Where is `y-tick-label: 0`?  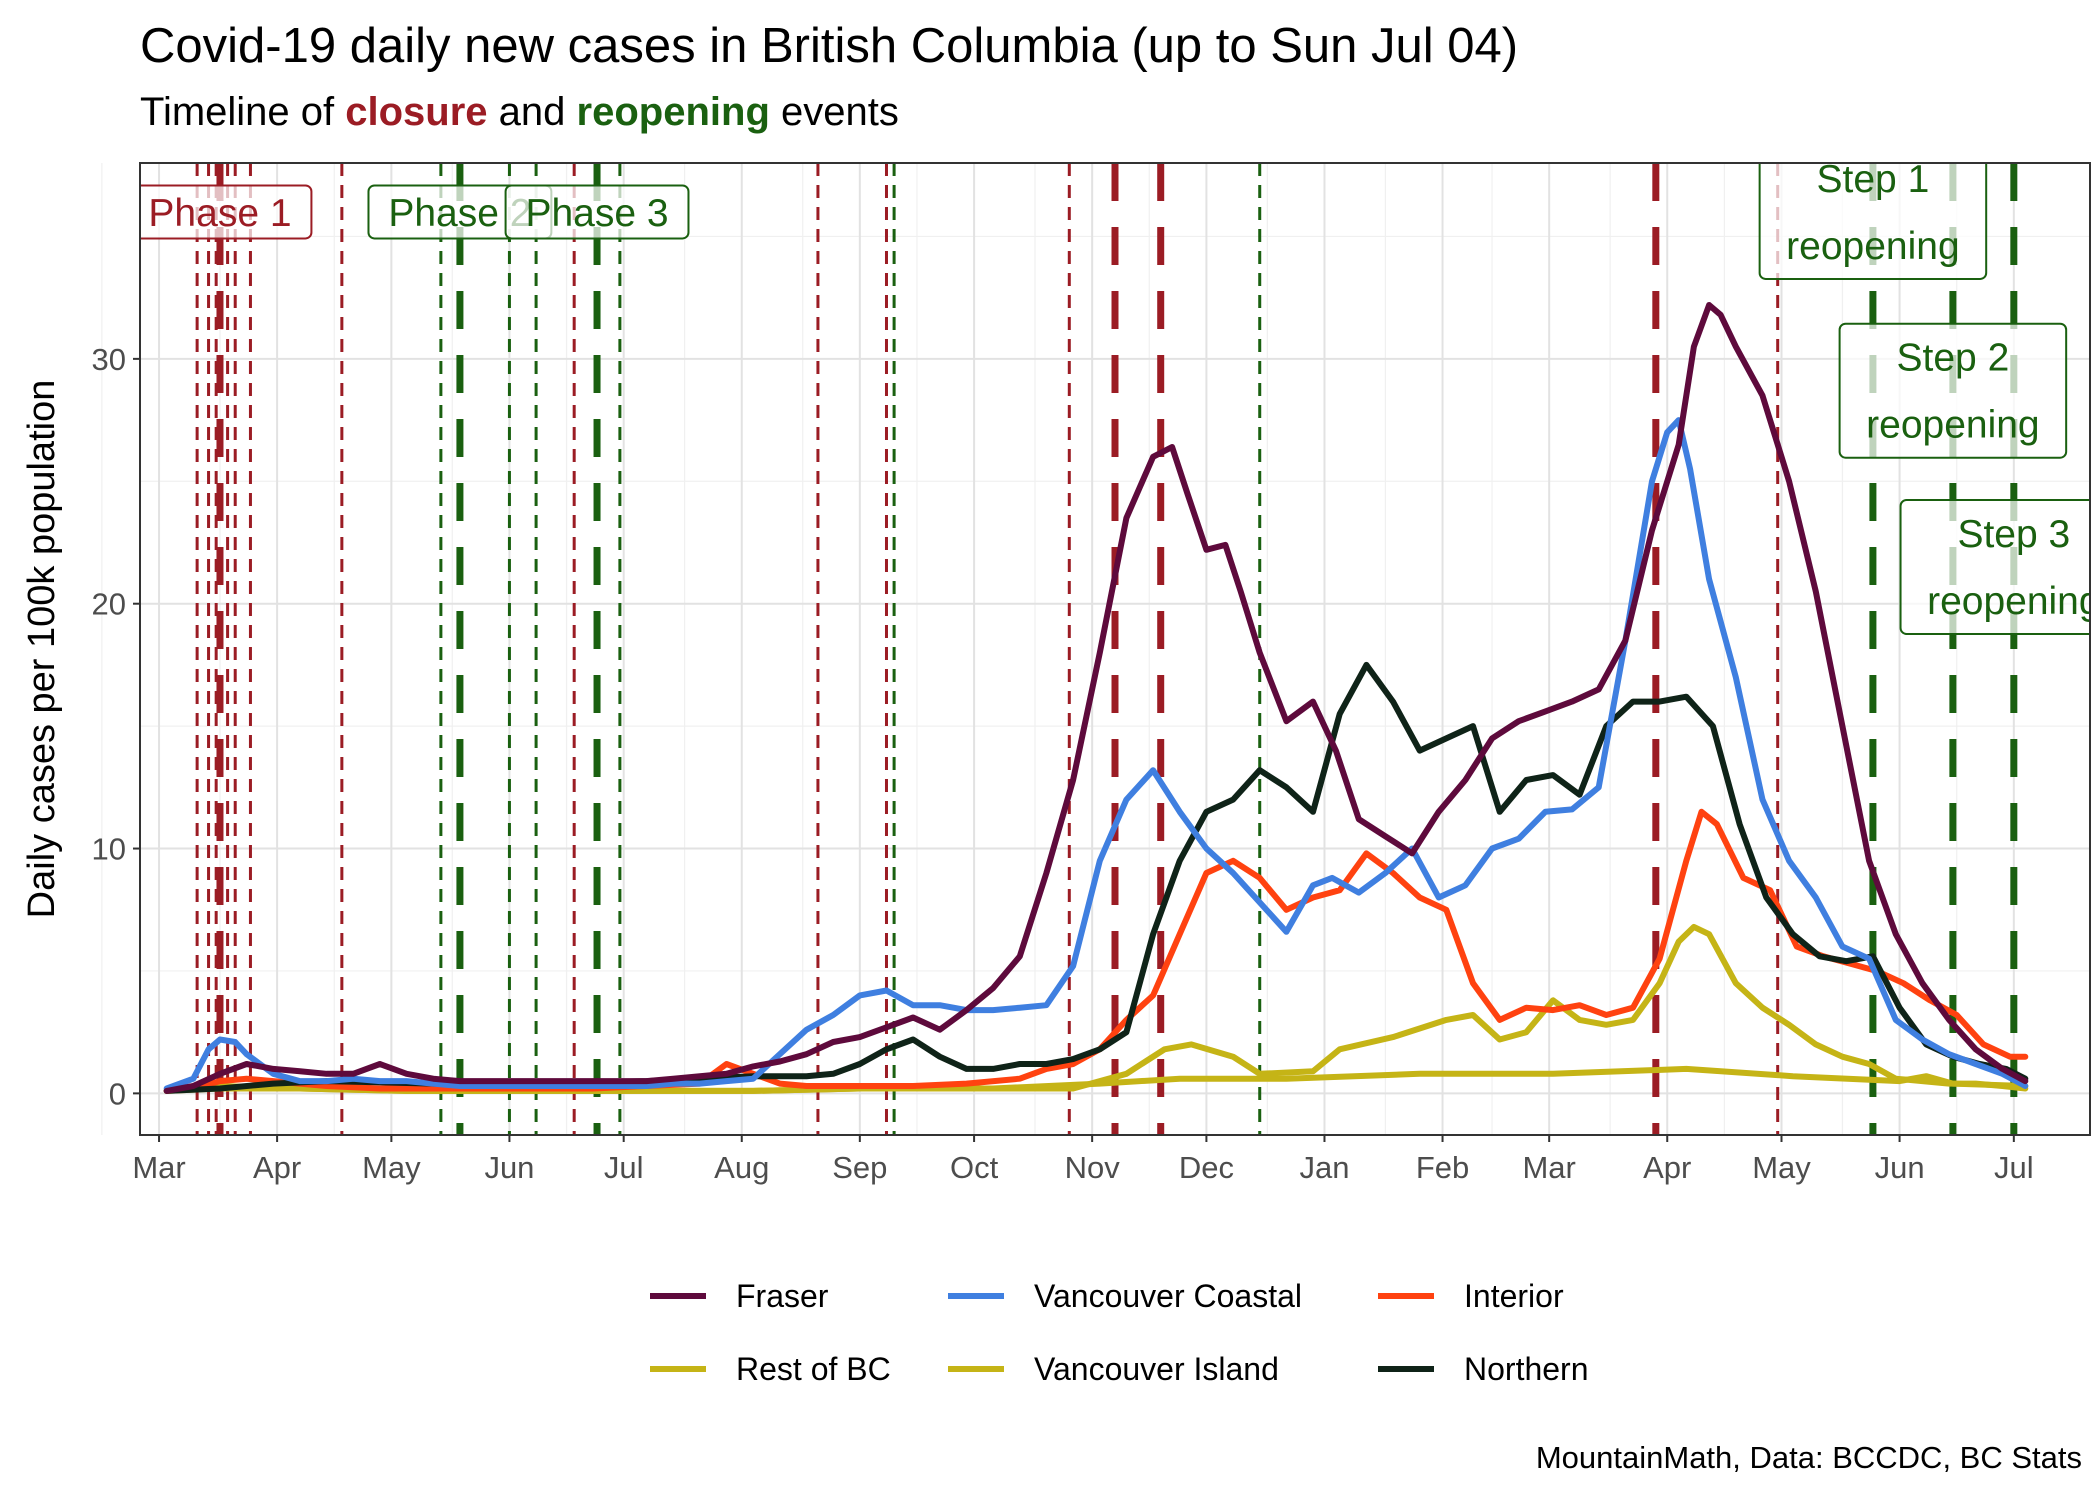 y-tick-label: 0 is located at coordinates (117, 1093).